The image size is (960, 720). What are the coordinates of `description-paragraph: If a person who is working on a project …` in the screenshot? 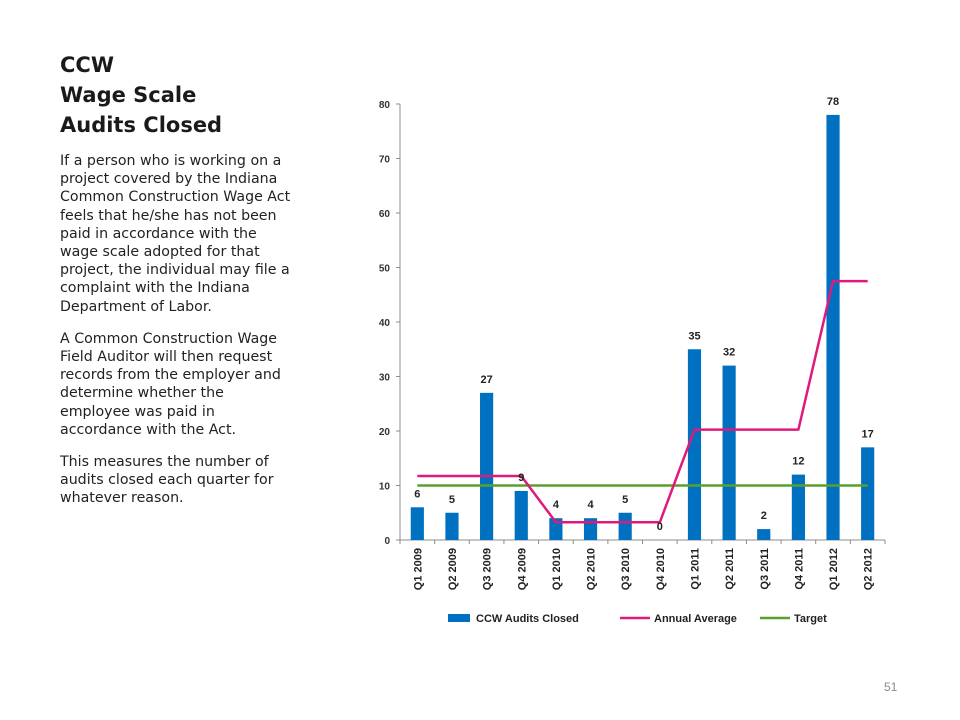 It's located at (175, 234).